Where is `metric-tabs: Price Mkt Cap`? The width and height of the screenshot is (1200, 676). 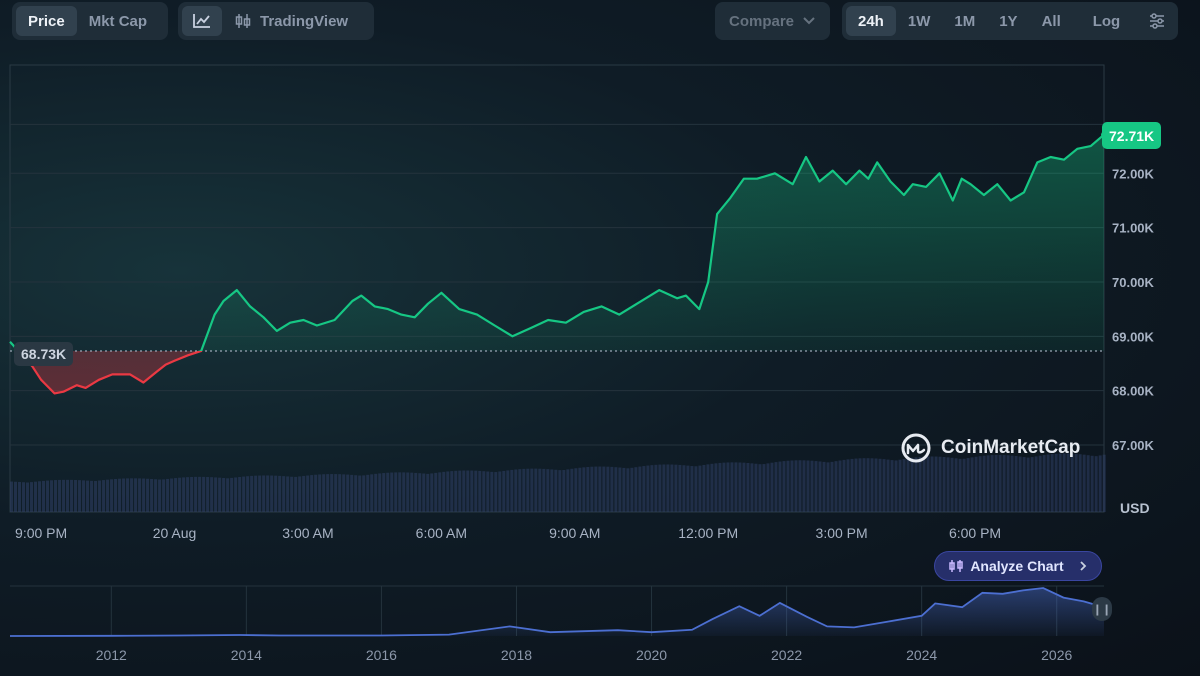
metric-tabs: Price Mkt Cap is located at coordinates (90, 21).